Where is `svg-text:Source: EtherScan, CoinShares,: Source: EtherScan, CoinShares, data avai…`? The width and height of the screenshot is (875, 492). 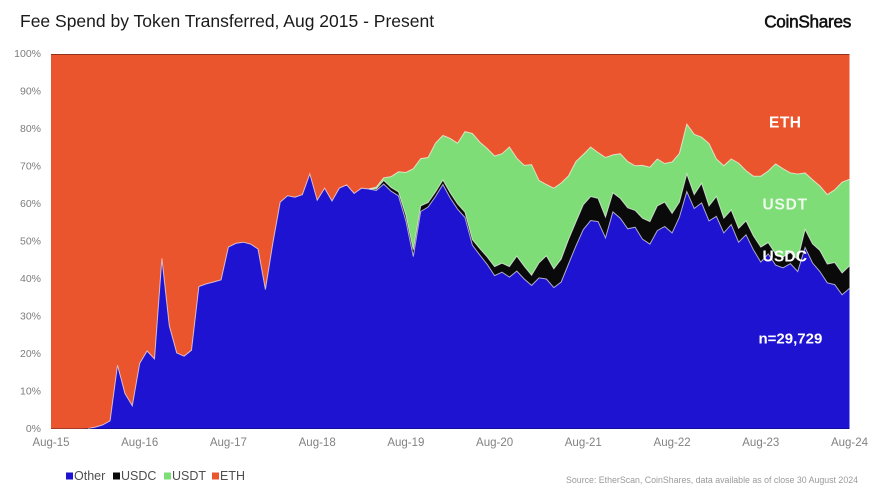 svg-text:Source: EtherScan, CoinShares,: Source: EtherScan, CoinShares, data avai… is located at coordinates (712, 480).